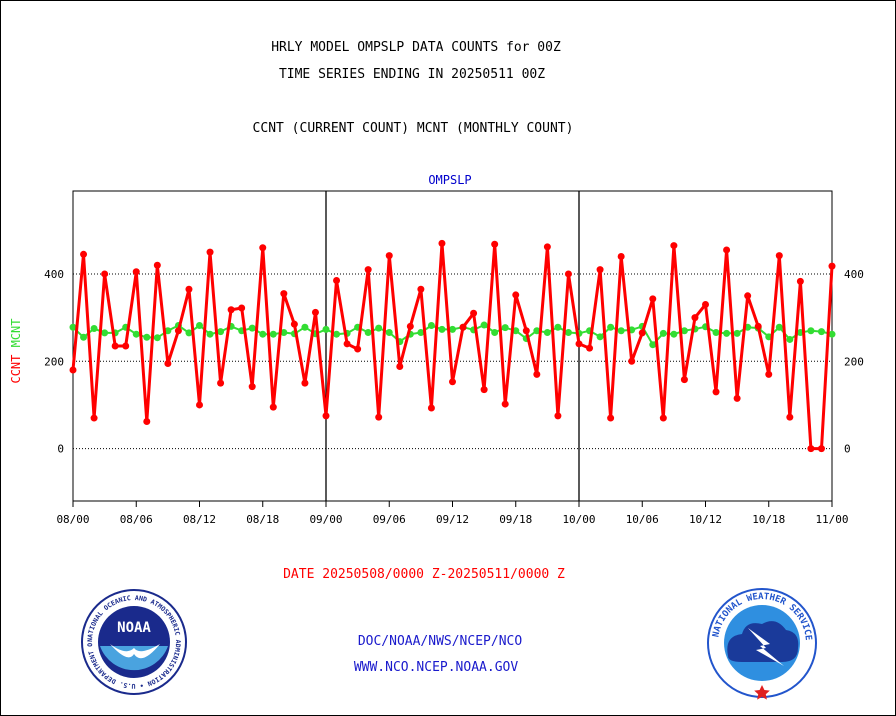 This screenshot has height=716, width=896. What do you see at coordinates (847, 449) in the screenshot?
I see `y-tick-label-right: 0` at bounding box center [847, 449].